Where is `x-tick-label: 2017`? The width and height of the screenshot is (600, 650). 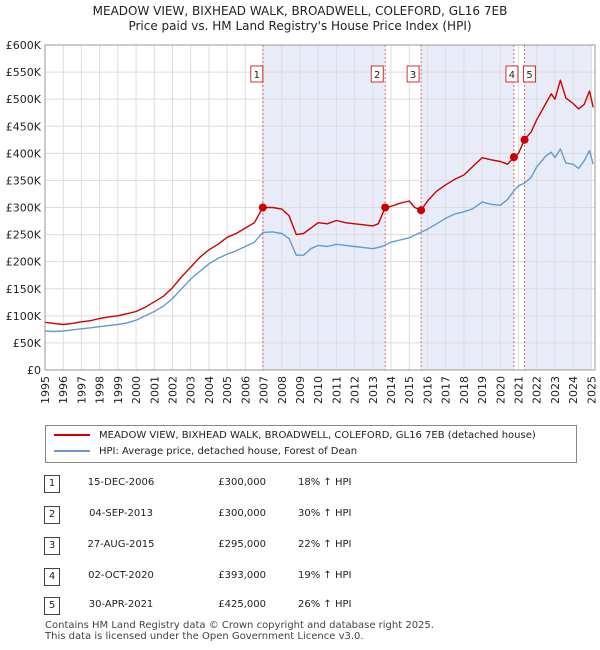 x-tick-label: 2017 is located at coordinates (446, 390).